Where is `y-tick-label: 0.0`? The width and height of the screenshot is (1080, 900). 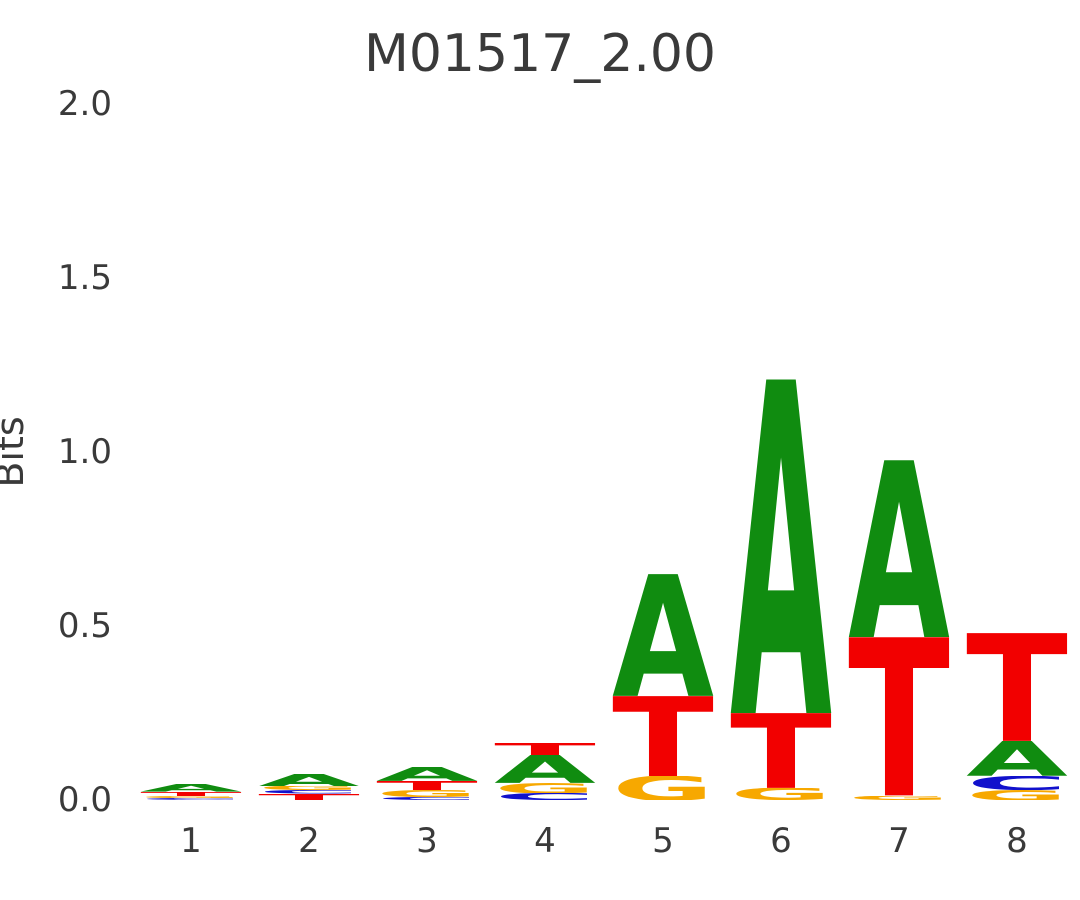
y-tick-label: 0.0 is located at coordinates (84, 800).